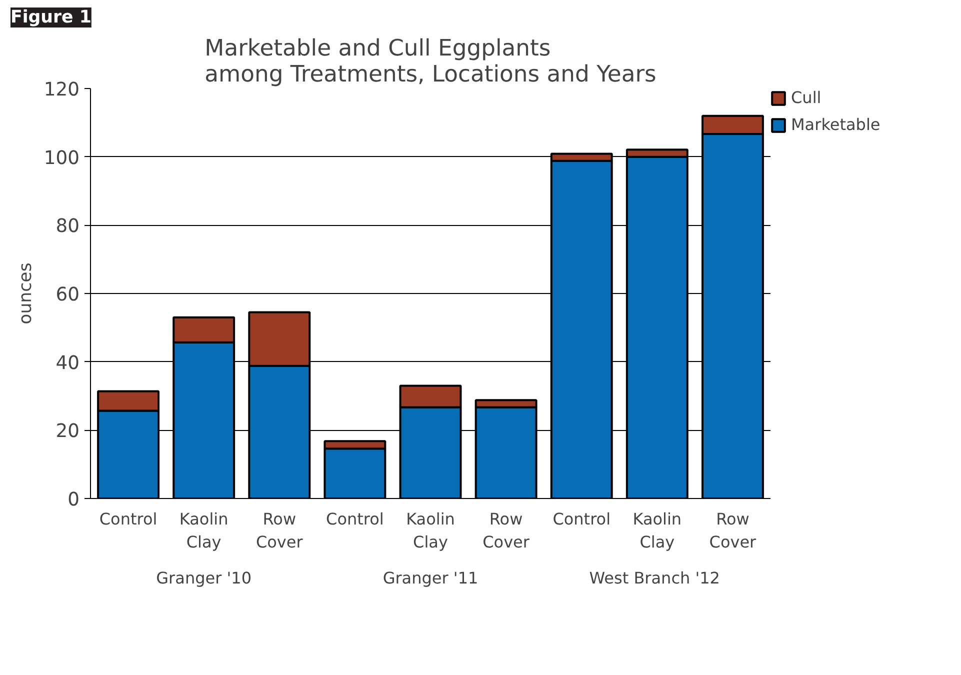 The height and width of the screenshot is (675, 961). What do you see at coordinates (806, 97) in the screenshot?
I see `legend-label: Cull` at bounding box center [806, 97].